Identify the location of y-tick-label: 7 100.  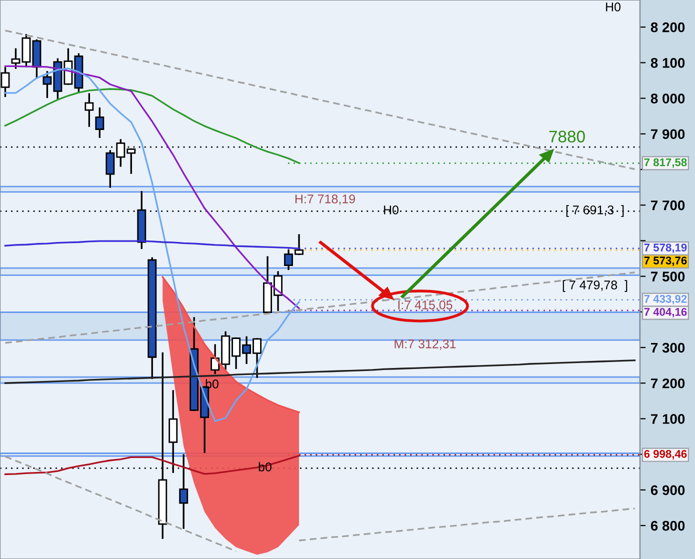
(668, 419).